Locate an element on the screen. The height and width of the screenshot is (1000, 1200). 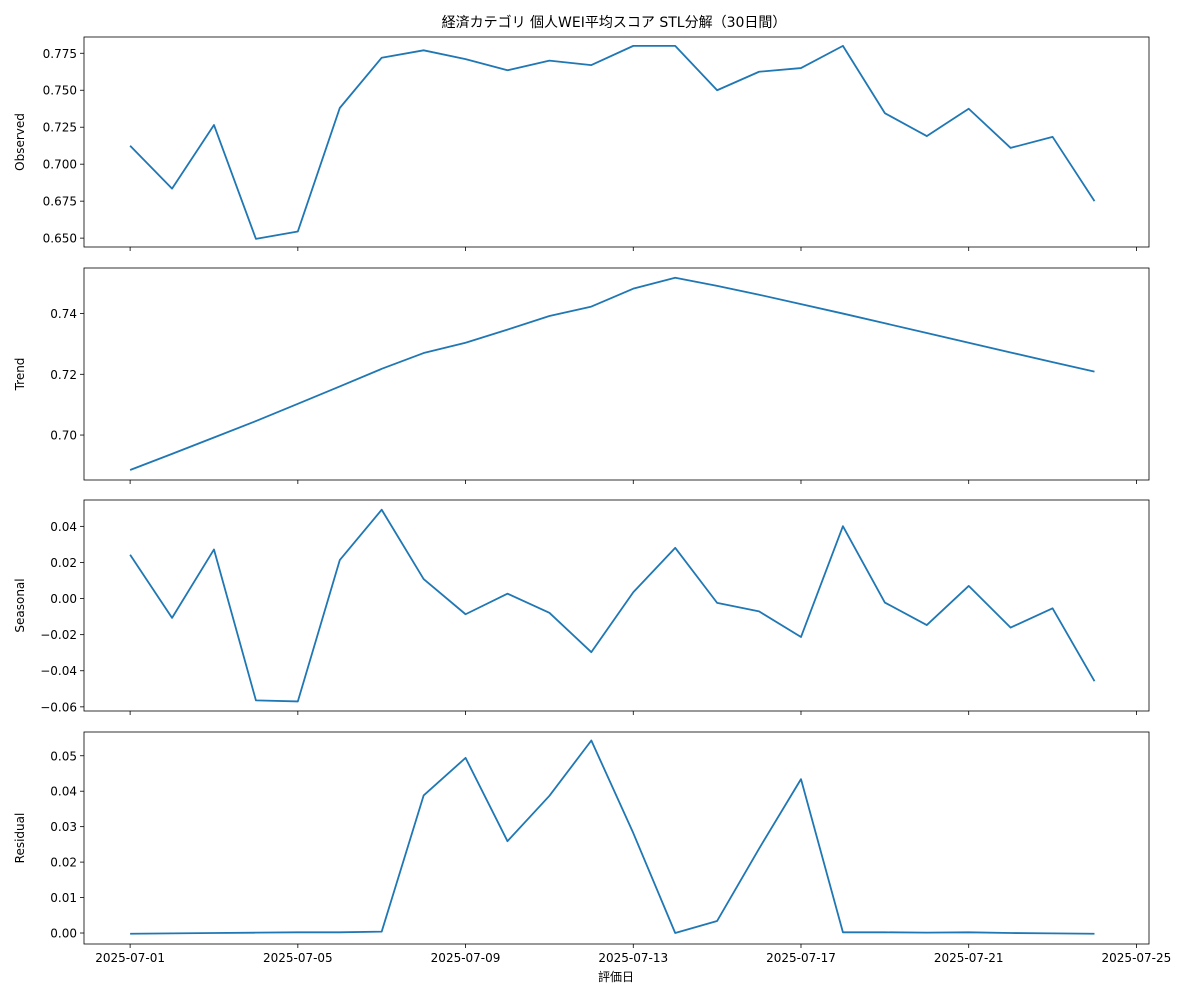
residual-ytick-label: 0.01 is located at coordinates (63, 898).